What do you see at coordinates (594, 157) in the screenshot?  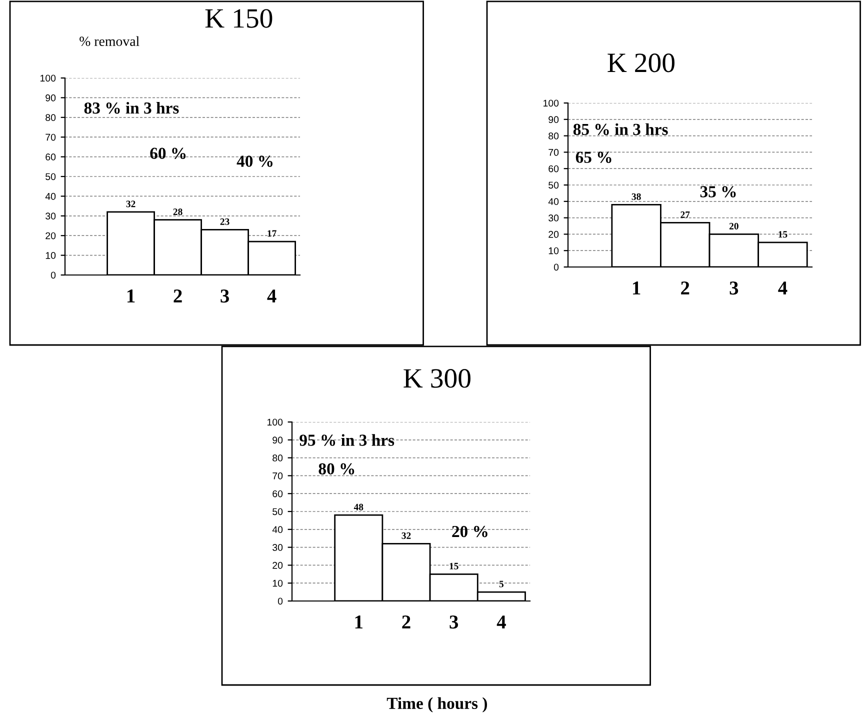 I see `annotation: 65 %` at bounding box center [594, 157].